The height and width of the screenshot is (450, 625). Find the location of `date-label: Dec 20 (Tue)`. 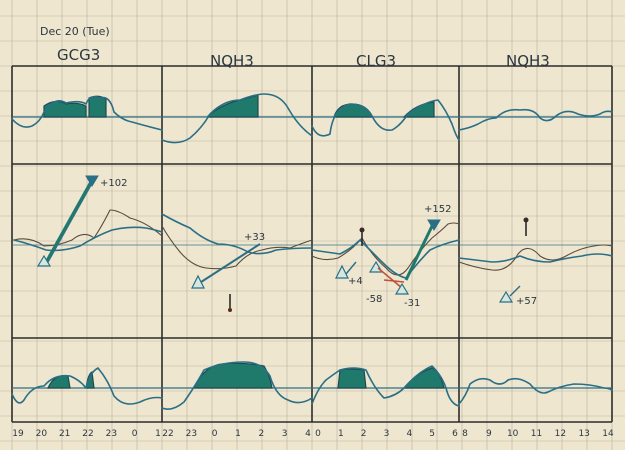

date-label: Dec 20 (Tue) is located at coordinates (75, 31).